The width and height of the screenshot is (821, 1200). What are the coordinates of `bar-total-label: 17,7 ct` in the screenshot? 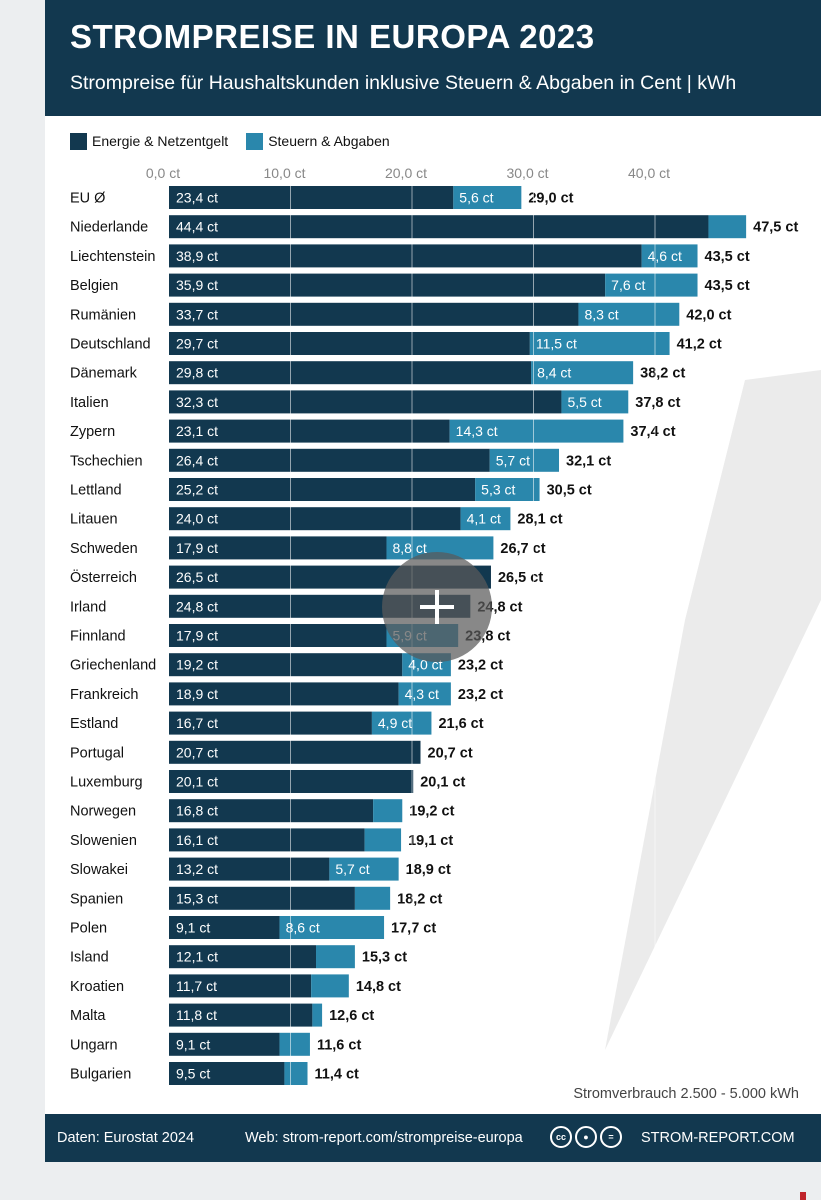 It's located at (413, 929).